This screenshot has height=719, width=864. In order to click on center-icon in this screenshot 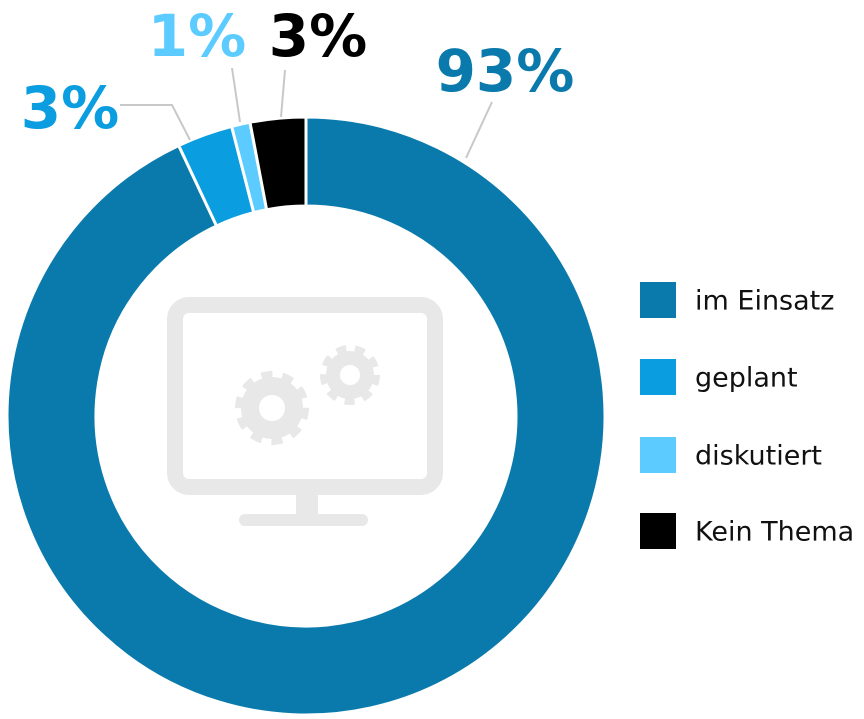, I will do `click(305, 411)`.